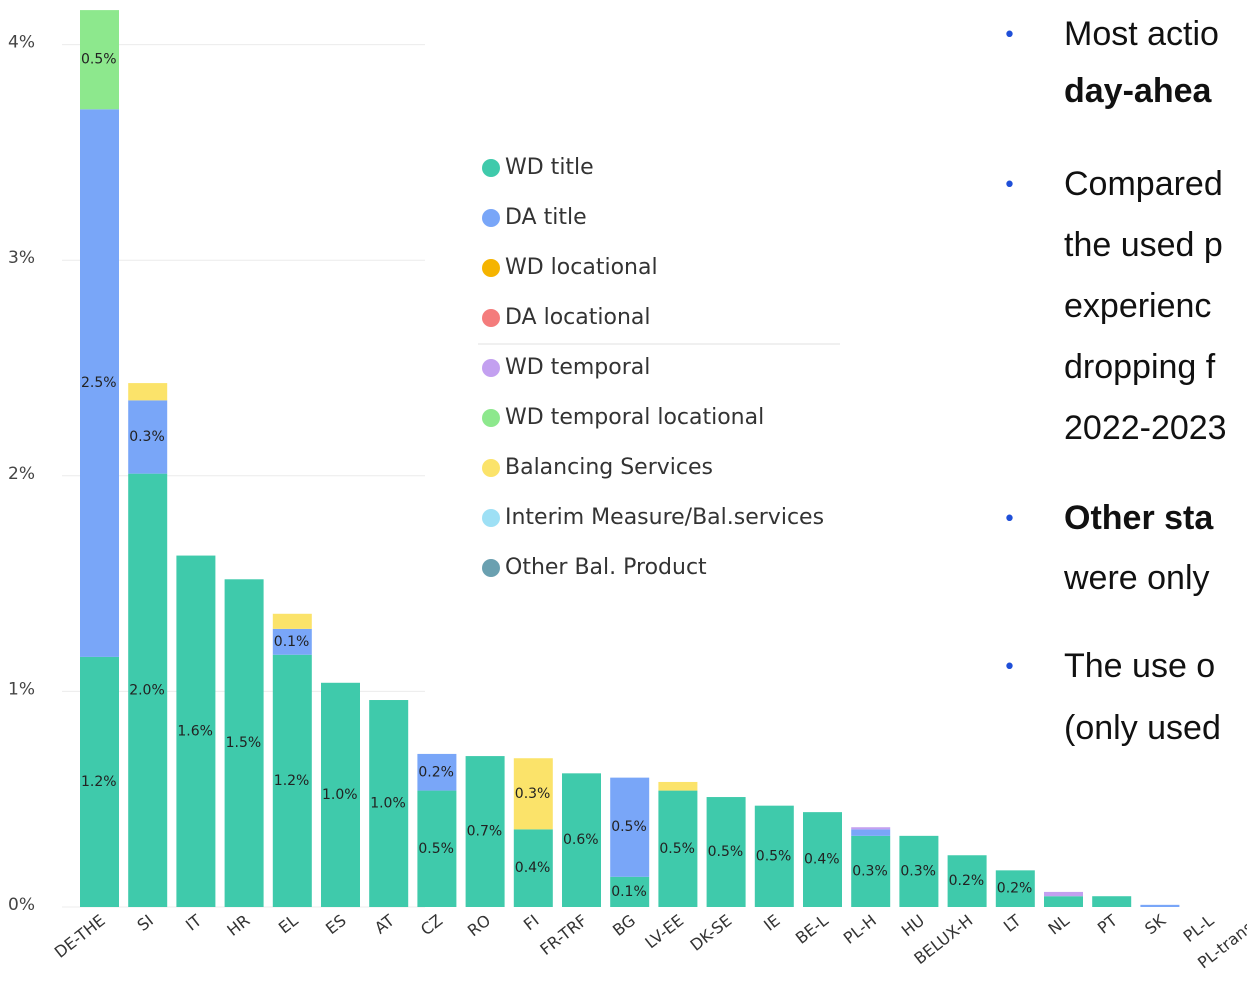 The height and width of the screenshot is (984, 1247). What do you see at coordinates (288, 924) in the screenshot?
I see `x-tick-label: EL` at bounding box center [288, 924].